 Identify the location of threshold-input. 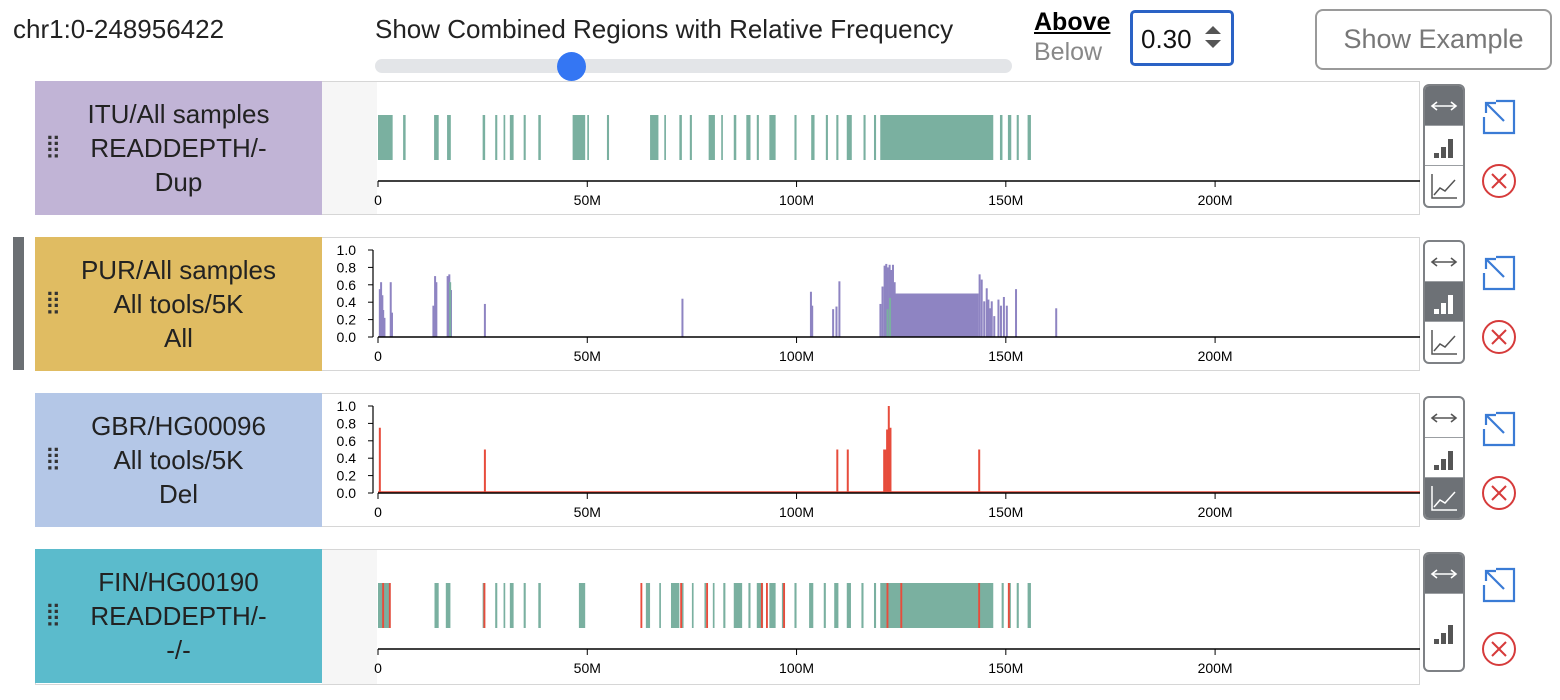
(1182, 38).